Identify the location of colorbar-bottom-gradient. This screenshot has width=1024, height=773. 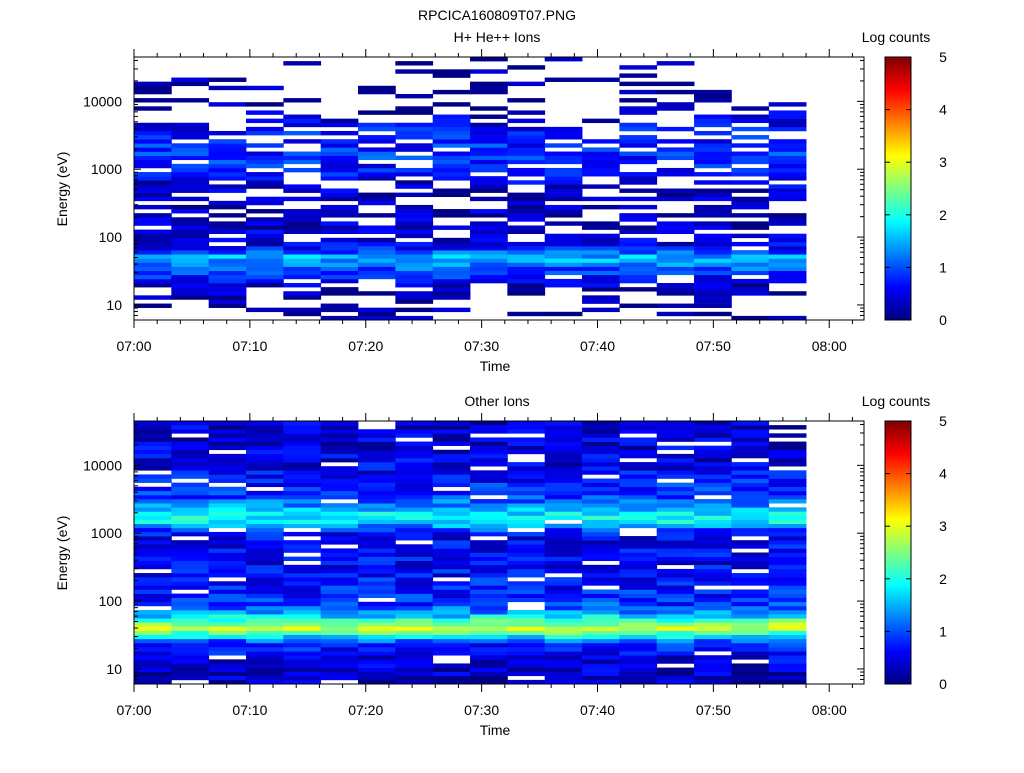
(898, 552).